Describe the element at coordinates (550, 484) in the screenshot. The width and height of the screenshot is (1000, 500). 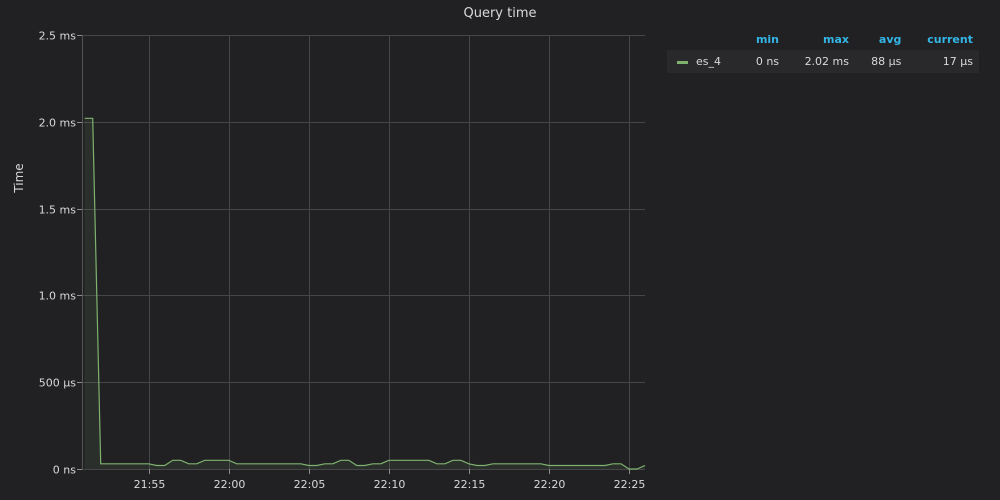
I see `x-tick-label: 22:20` at that location.